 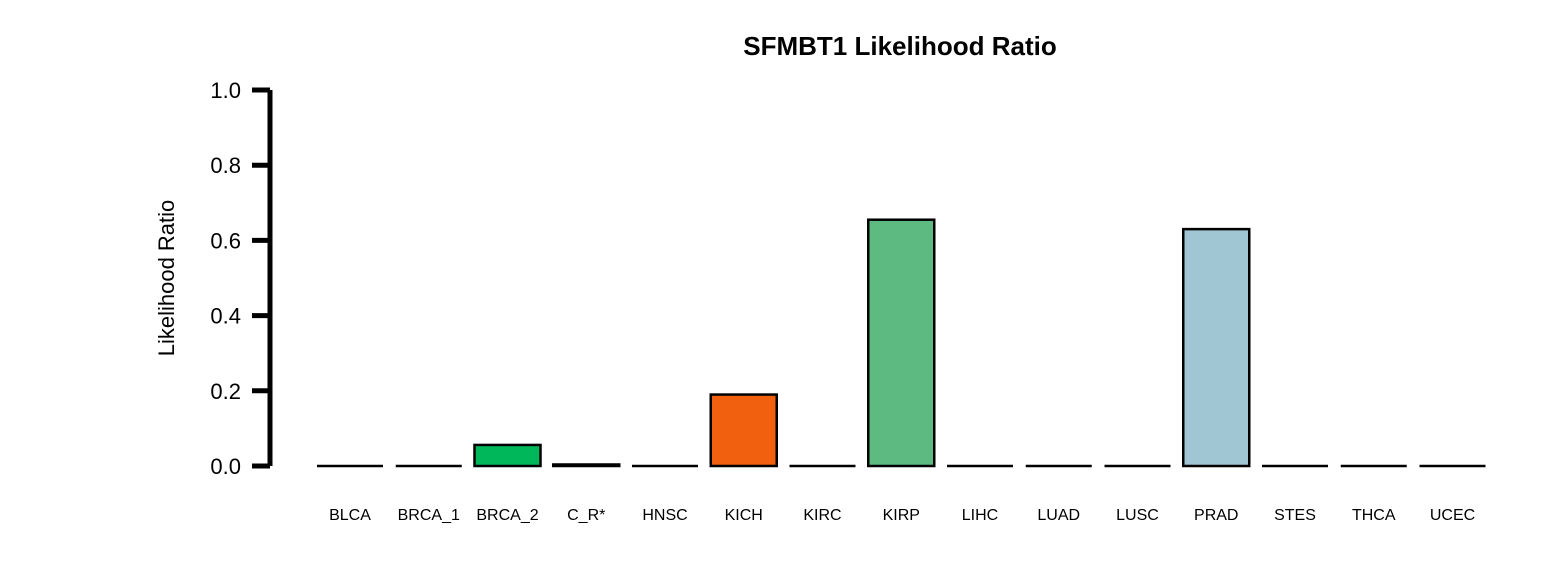 I want to click on bar-kich, so click(x=743, y=430).